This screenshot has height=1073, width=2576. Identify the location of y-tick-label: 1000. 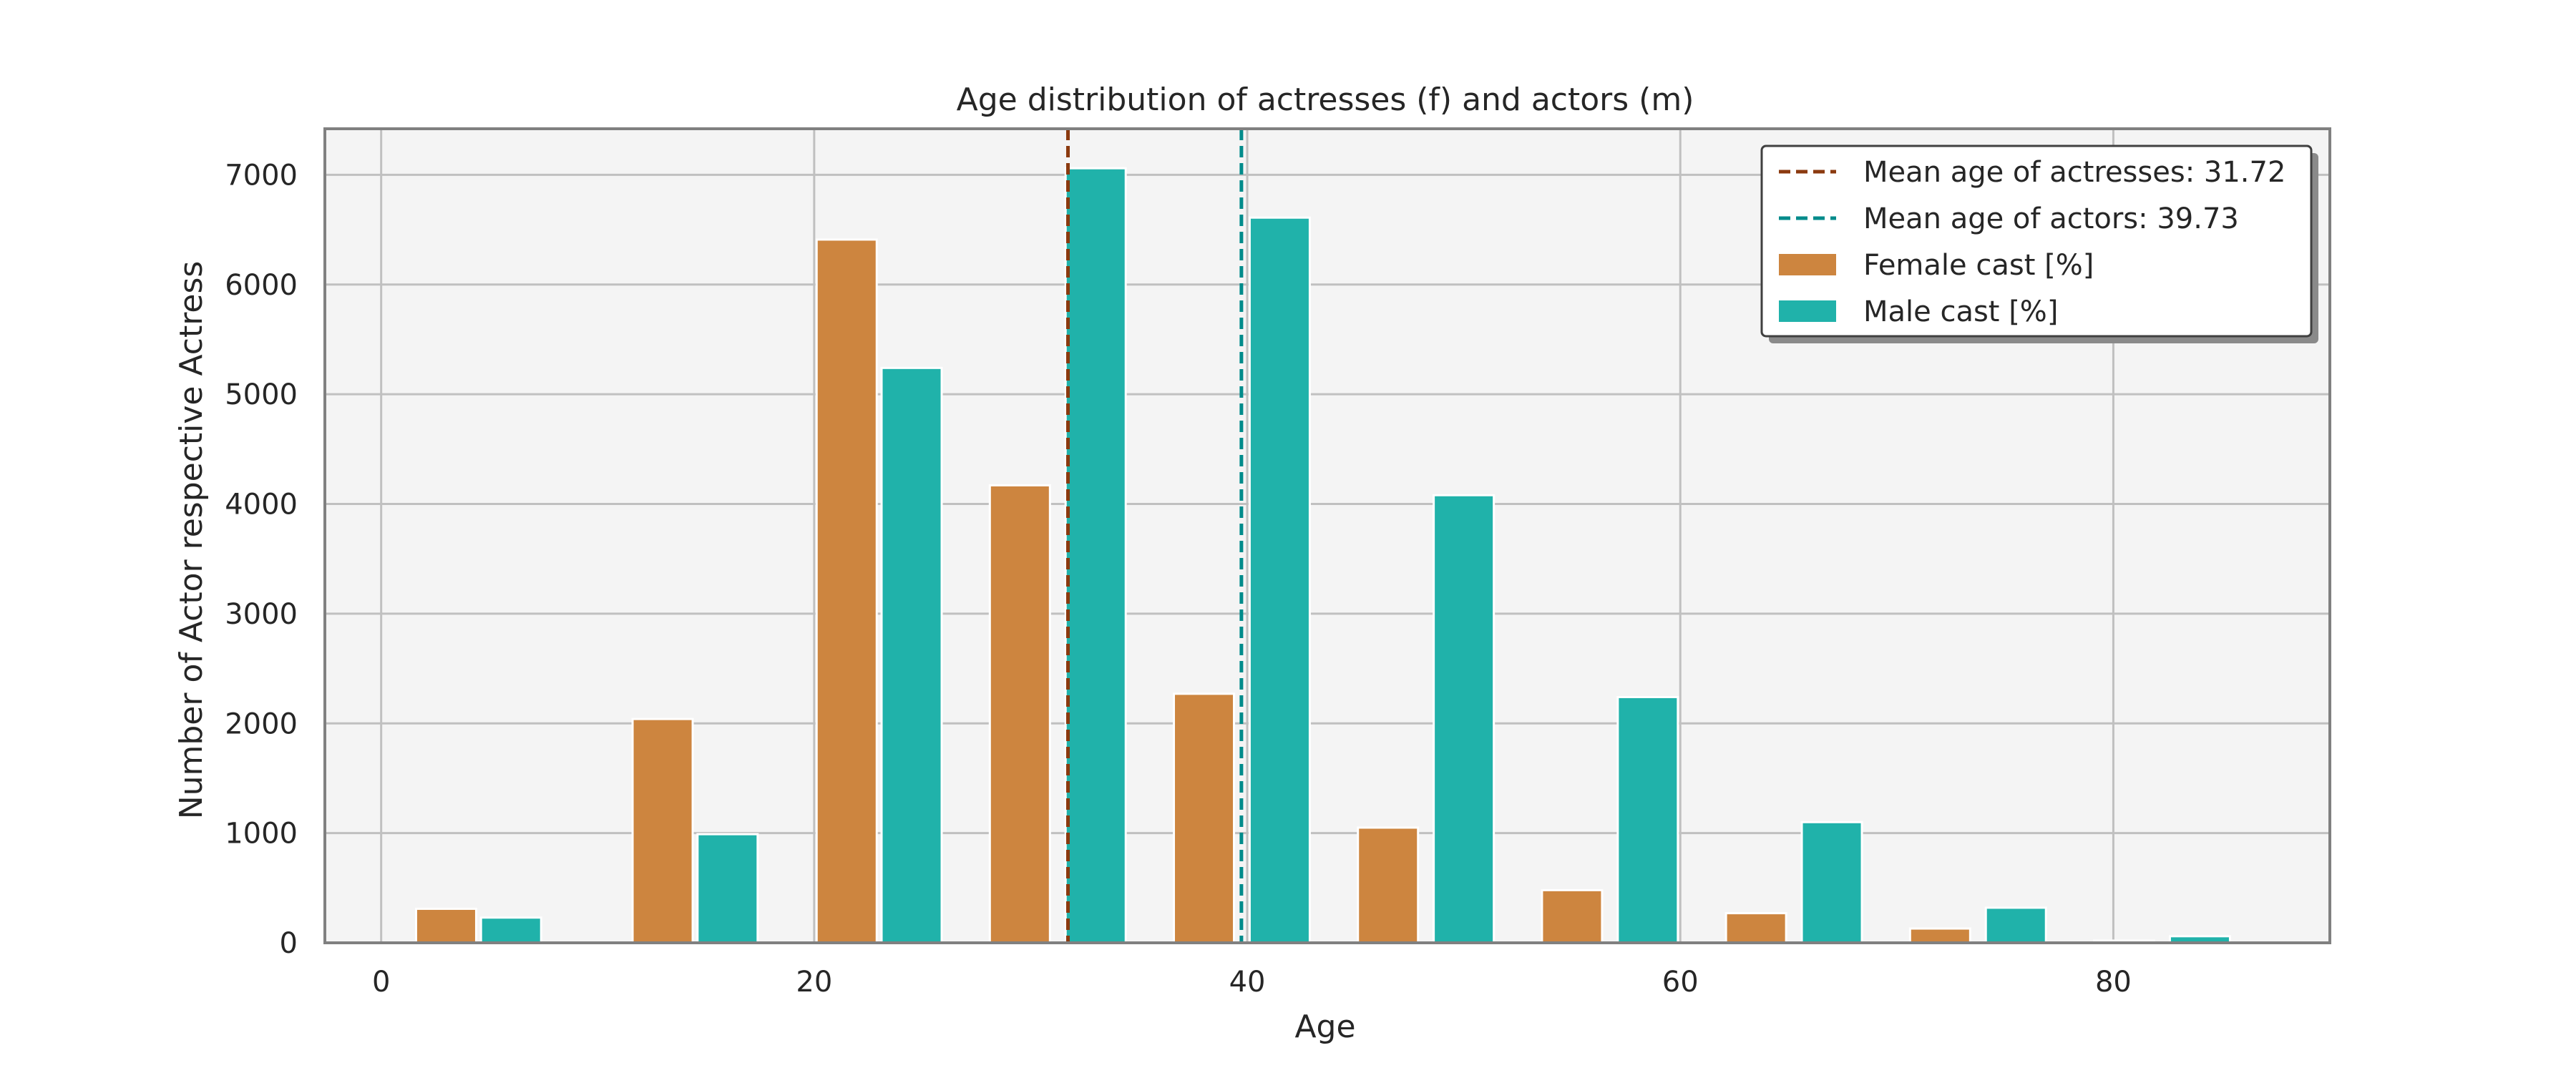
(261, 834).